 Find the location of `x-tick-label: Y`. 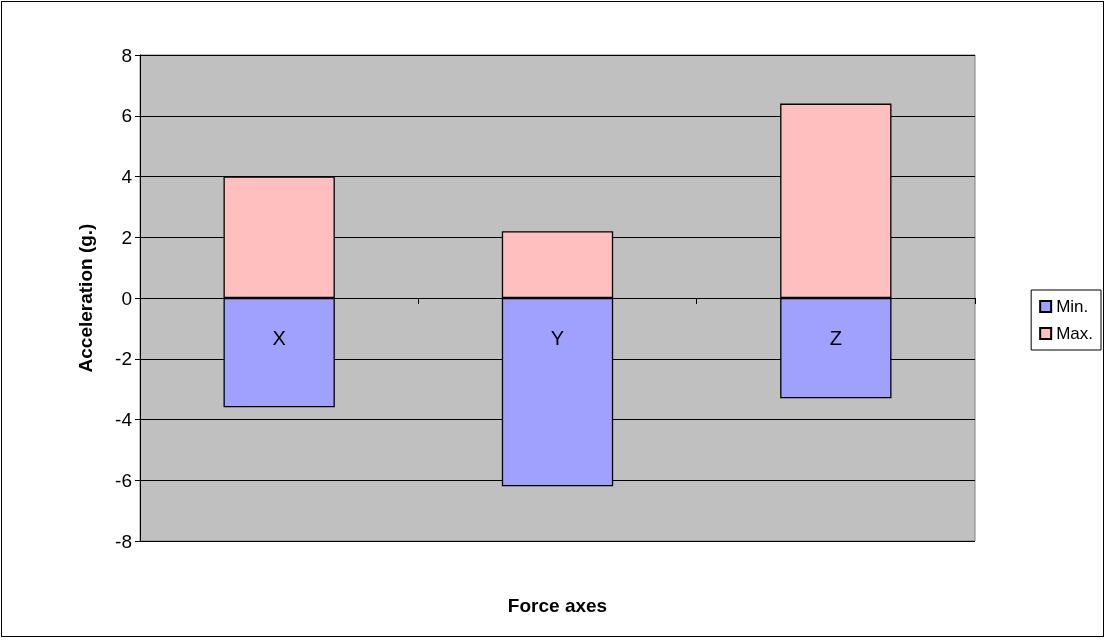

x-tick-label: Y is located at coordinates (557, 338).